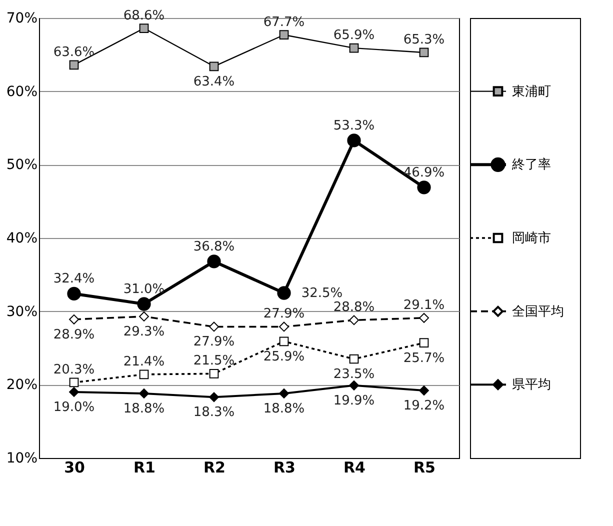 The width and height of the screenshot is (613, 526). What do you see at coordinates (22, 18) in the screenshot?
I see `y-tick-label: 70%` at bounding box center [22, 18].